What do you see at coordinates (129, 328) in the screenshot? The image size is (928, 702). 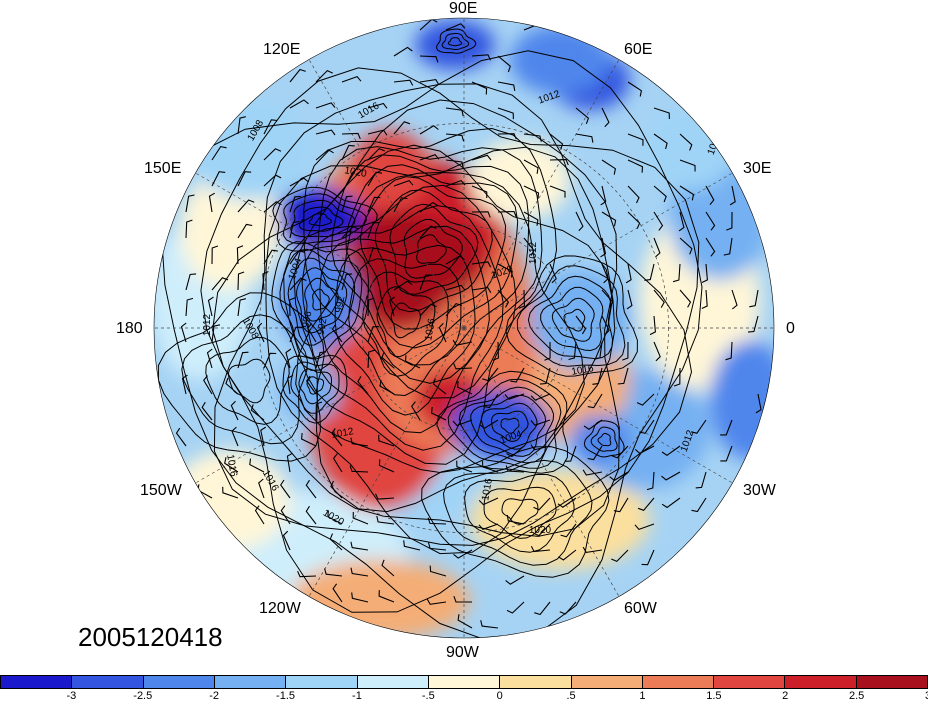 I see `lon-label-180: 180` at bounding box center [129, 328].